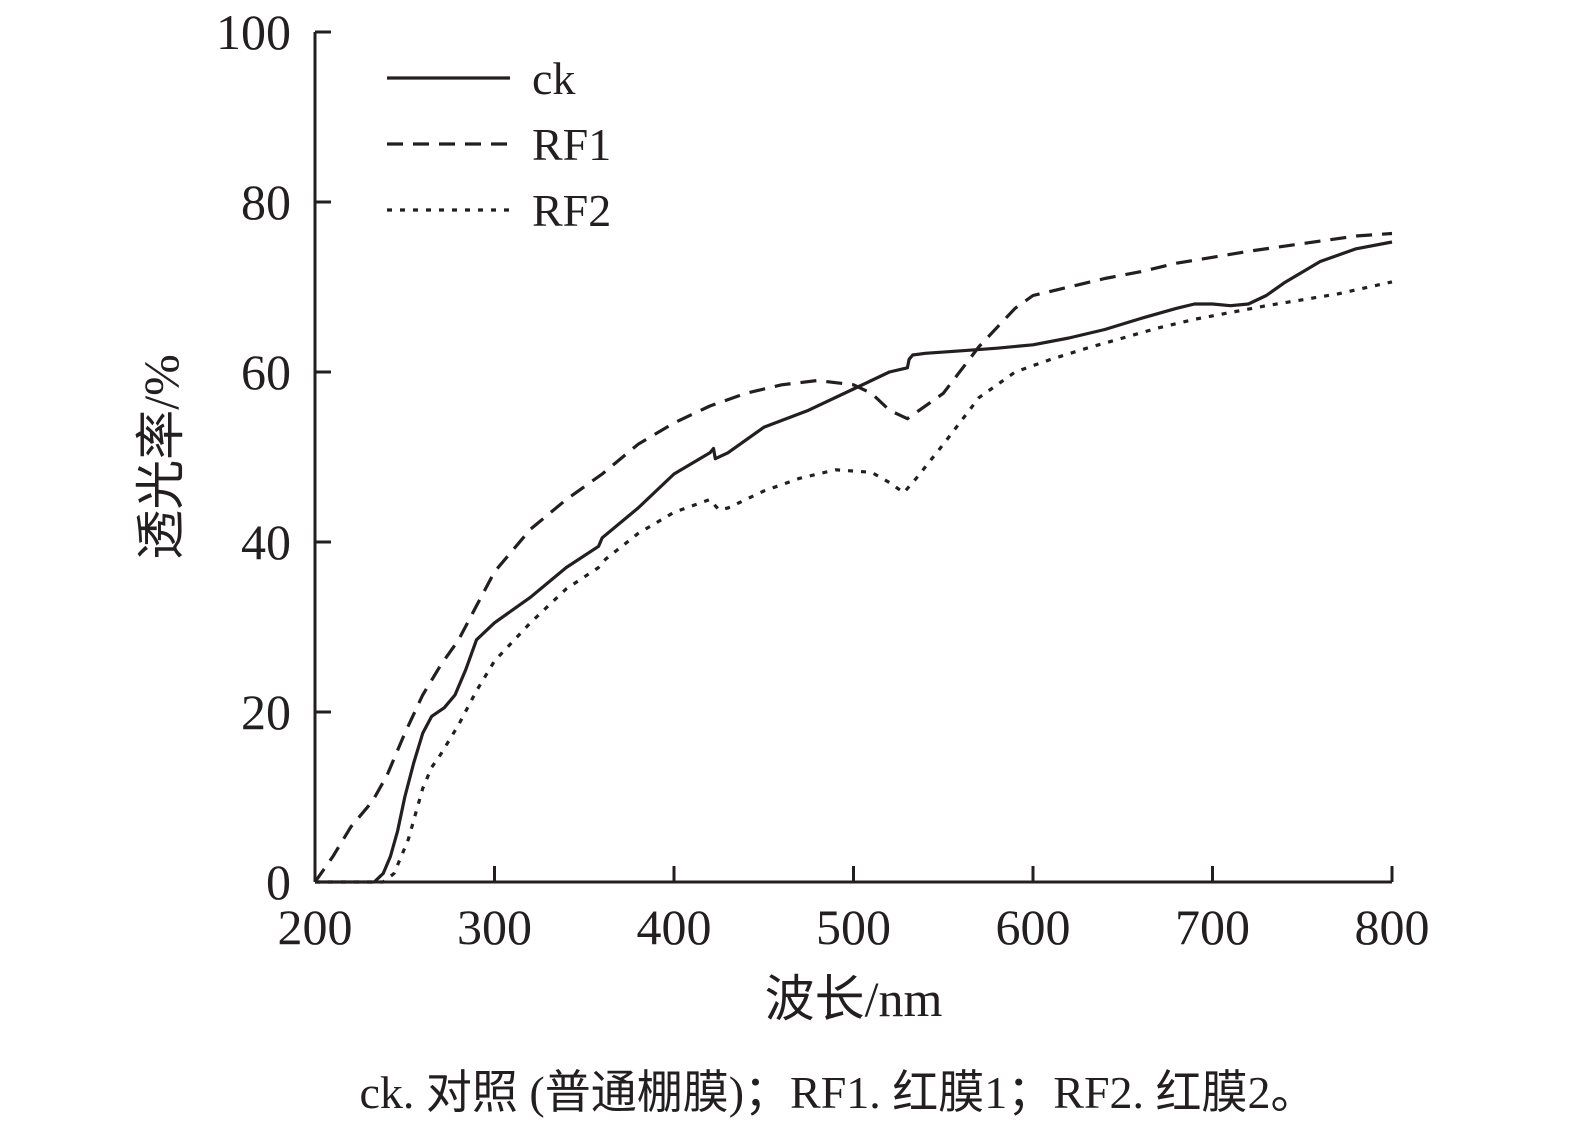 The height and width of the screenshot is (1130, 1575). Describe the element at coordinates (1033, 927) in the screenshot. I see `x-tick-label: 600` at that location.